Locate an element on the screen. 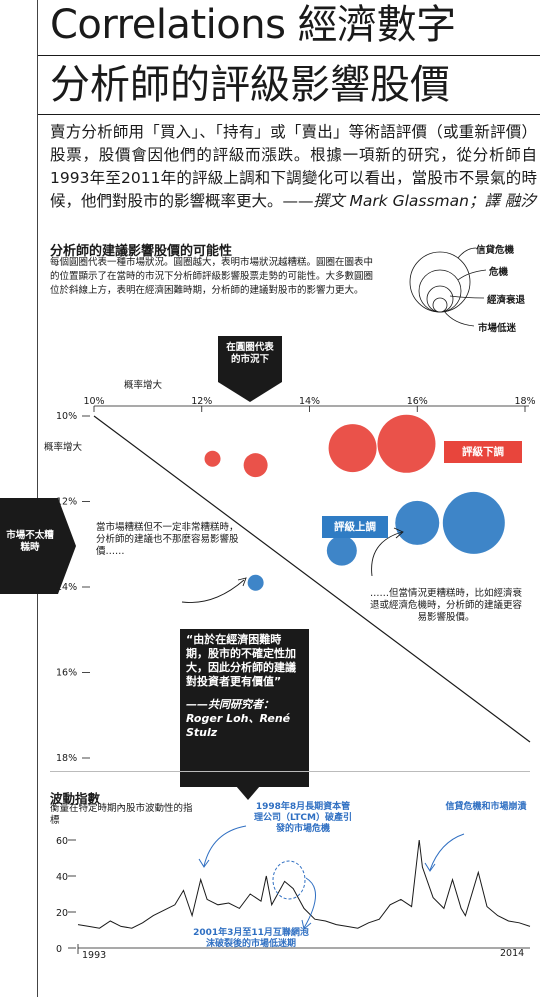 The width and height of the screenshot is (555, 997). note-left-arrow is located at coordinates (213, 591).